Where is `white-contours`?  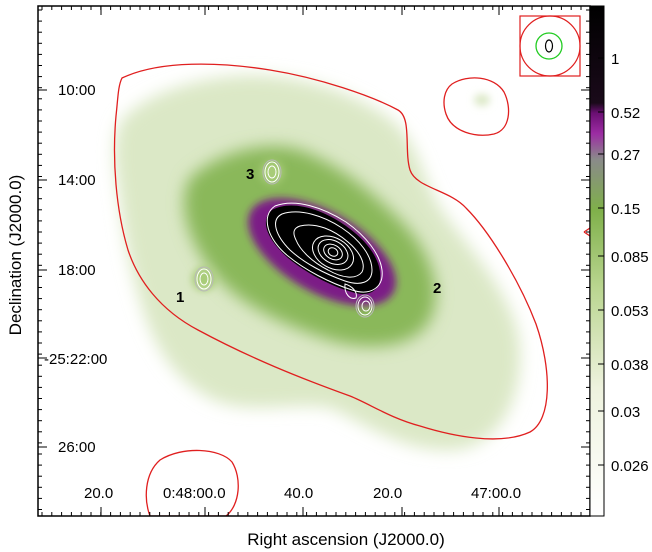
white-contours is located at coordinates (289, 238).